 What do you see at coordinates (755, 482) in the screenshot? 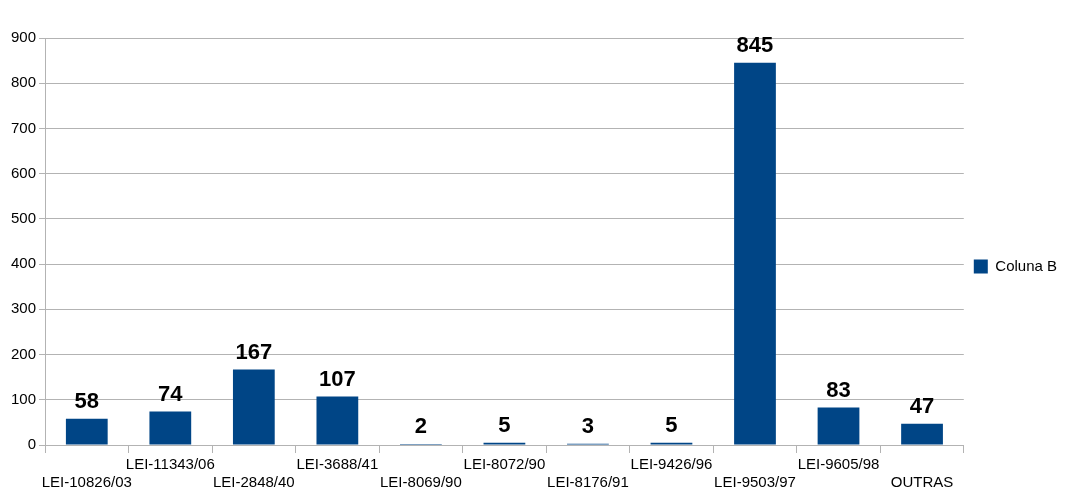
I see `x-tick-label: LEI-9503/97` at bounding box center [755, 482].